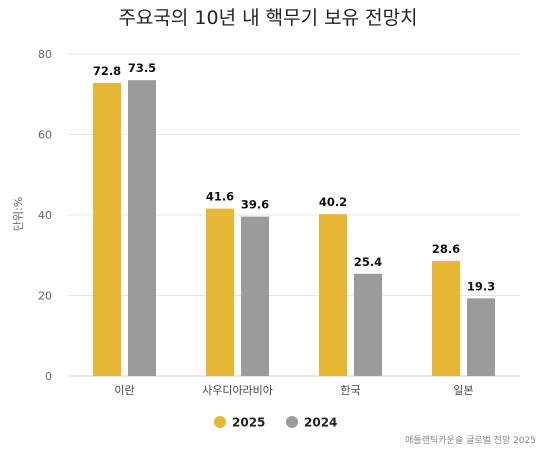 This screenshot has height=450, width=545. Describe the element at coordinates (48, 376) in the screenshot. I see `y-tick-label: 0` at that location.